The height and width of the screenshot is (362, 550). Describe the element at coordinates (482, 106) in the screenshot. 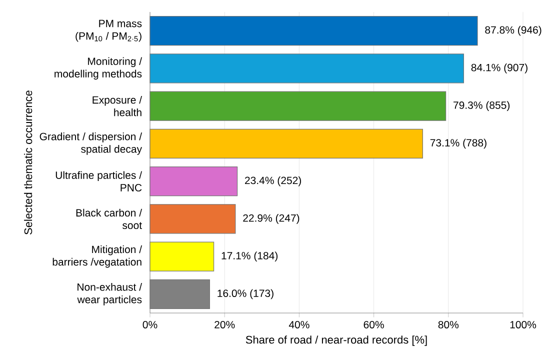

I see `data-label: 79.3% (855)` at that location.